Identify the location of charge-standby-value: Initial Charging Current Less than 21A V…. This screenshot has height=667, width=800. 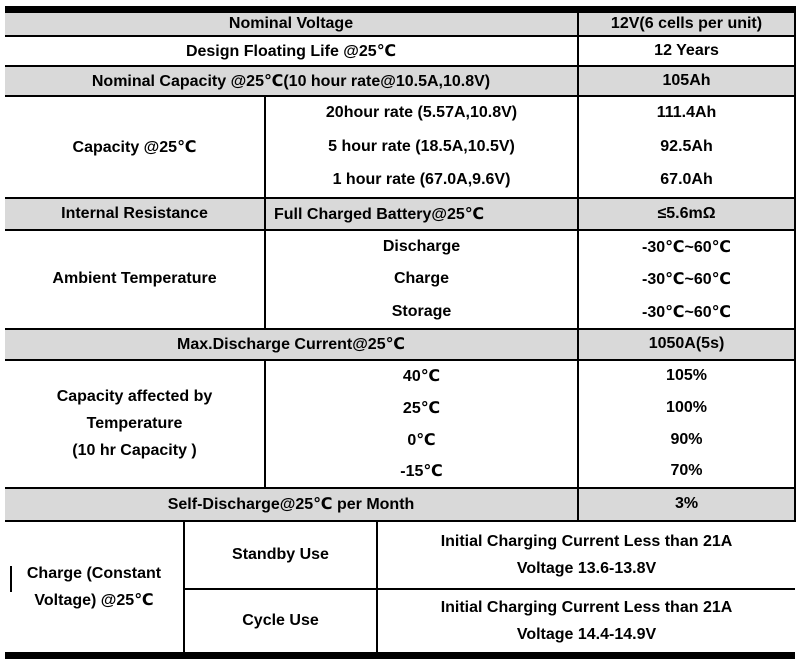
(585, 555).